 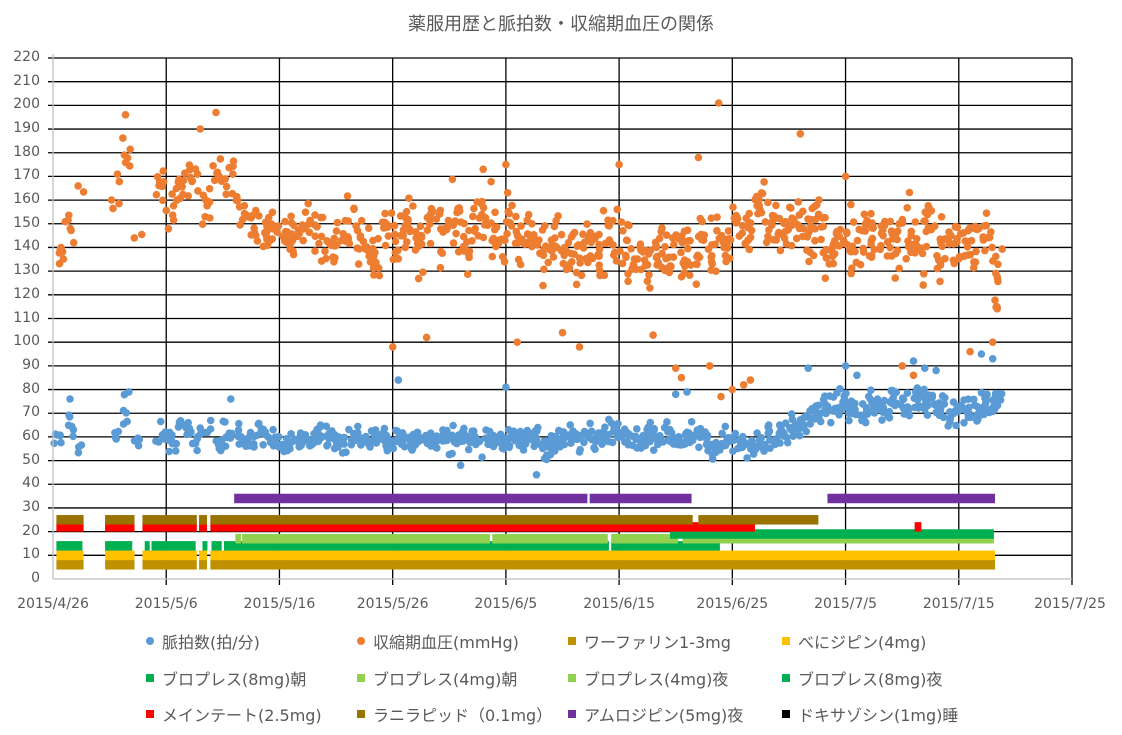 I want to click on legend-label: 収縮期血圧(mmHg), so click(x=446, y=642).